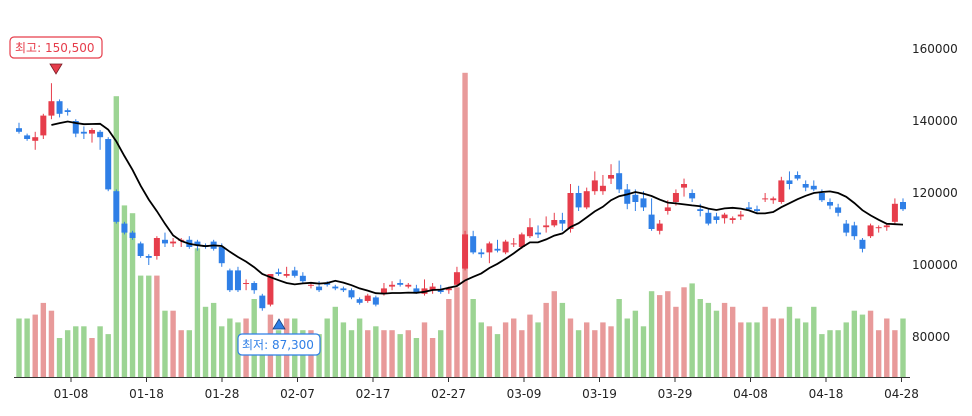  What do you see at coordinates (56, 55) in the screenshot?
I see `high-price-marker: 최고: 150,500` at bounding box center [56, 55].